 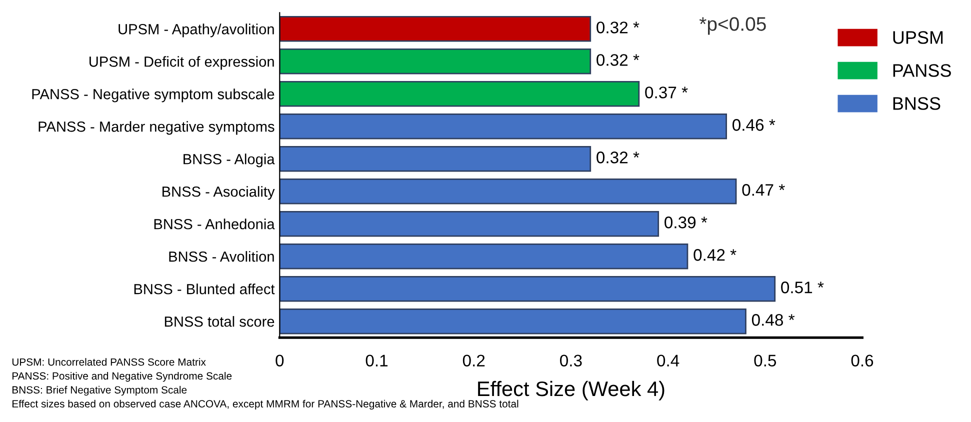 What do you see at coordinates (229, 161) in the screenshot?
I see `y-tick-label: BNSS - Alogia` at bounding box center [229, 161].